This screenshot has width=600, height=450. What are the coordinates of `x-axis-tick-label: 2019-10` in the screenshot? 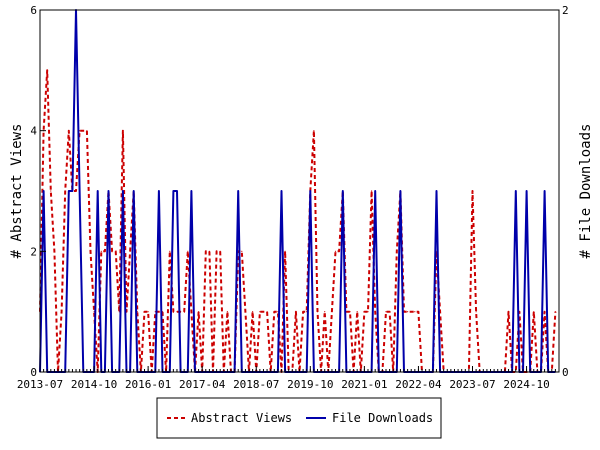 It's located at (310, 384).